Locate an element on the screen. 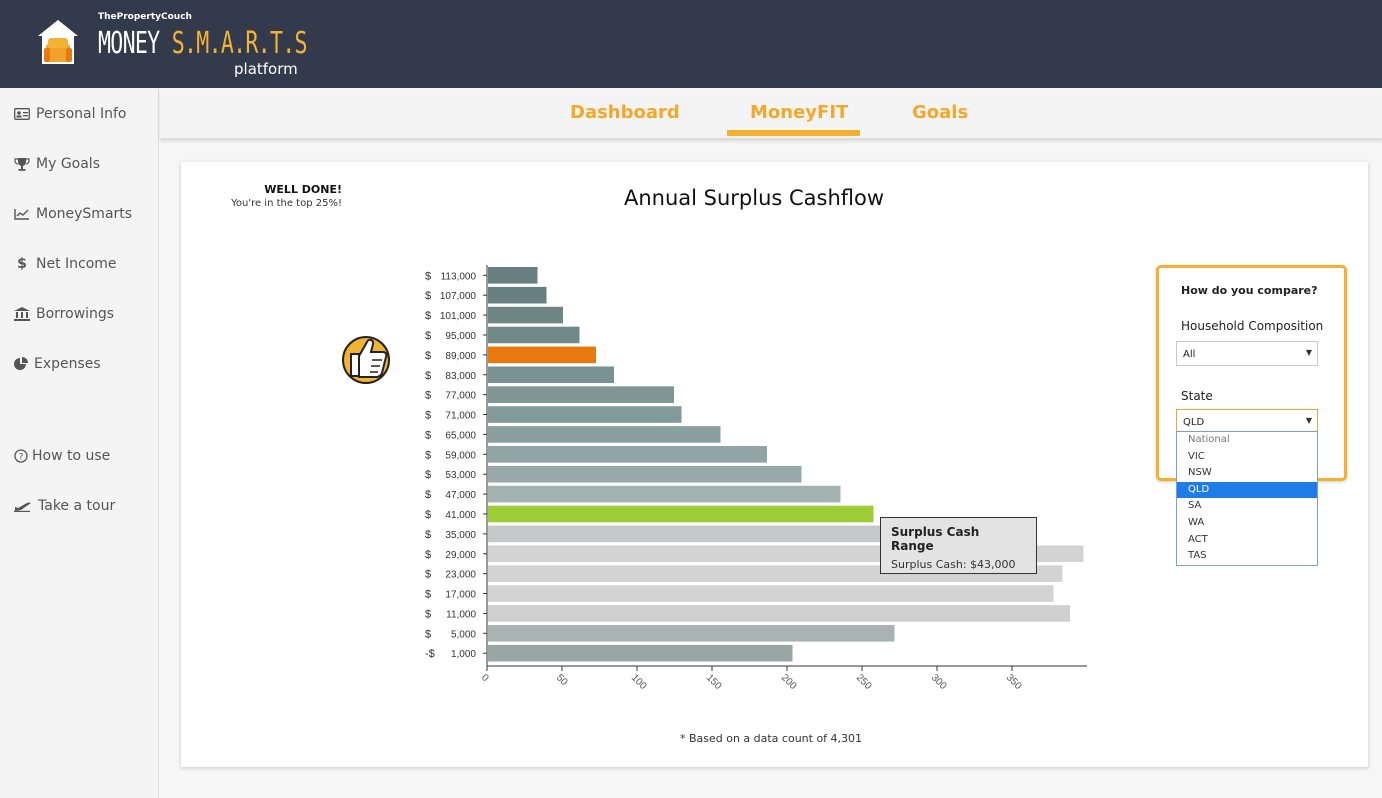 This screenshot has width=1382, height=798. household-composition-select: All ▼ is located at coordinates (1247, 353).